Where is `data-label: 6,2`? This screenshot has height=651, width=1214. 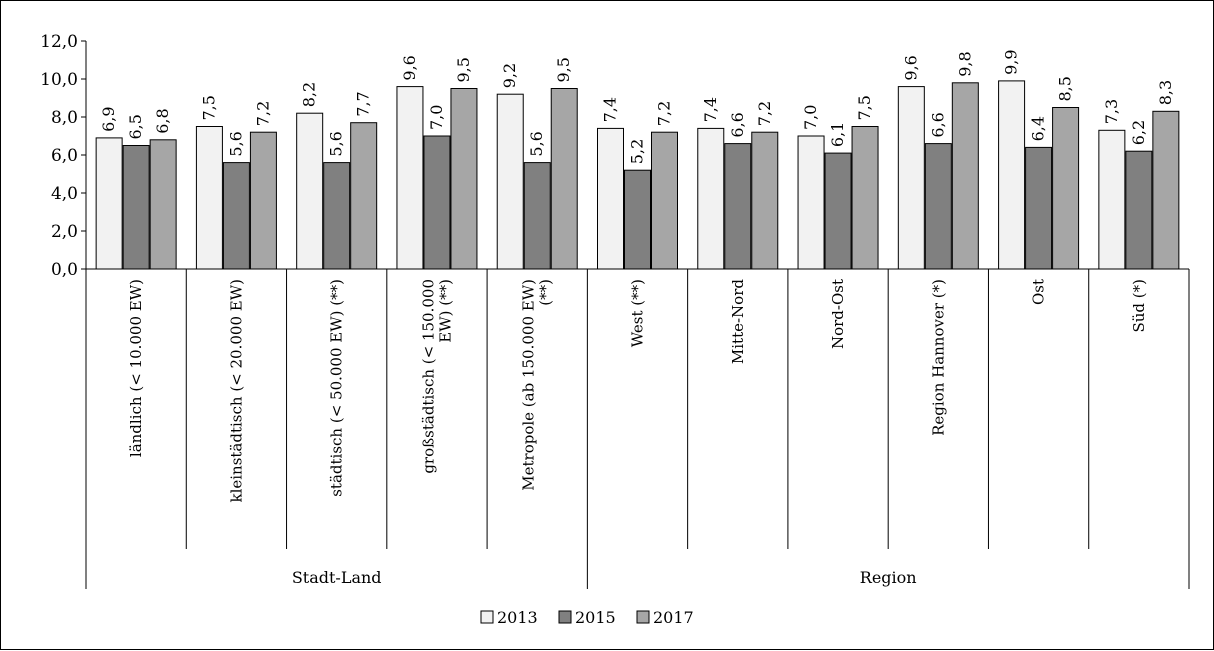
data-label: 6,2 is located at coordinates (1138, 132).